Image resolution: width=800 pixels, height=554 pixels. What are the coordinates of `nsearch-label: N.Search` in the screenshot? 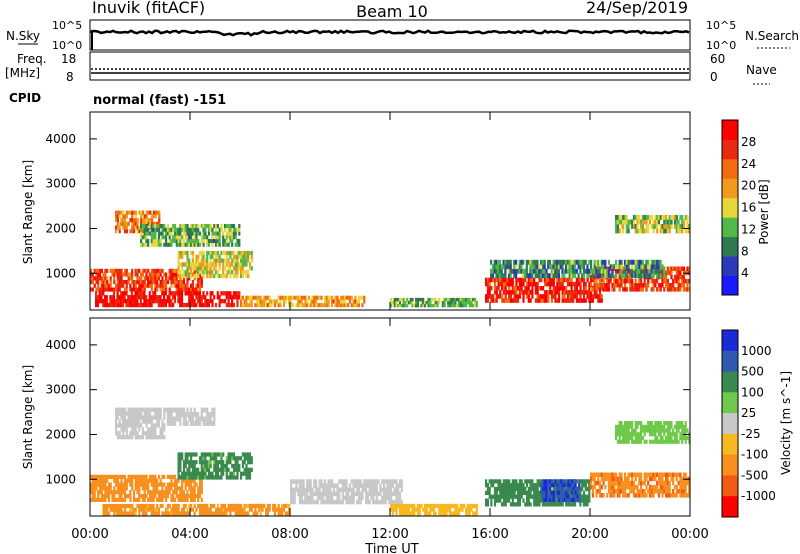 It's located at (772, 36).